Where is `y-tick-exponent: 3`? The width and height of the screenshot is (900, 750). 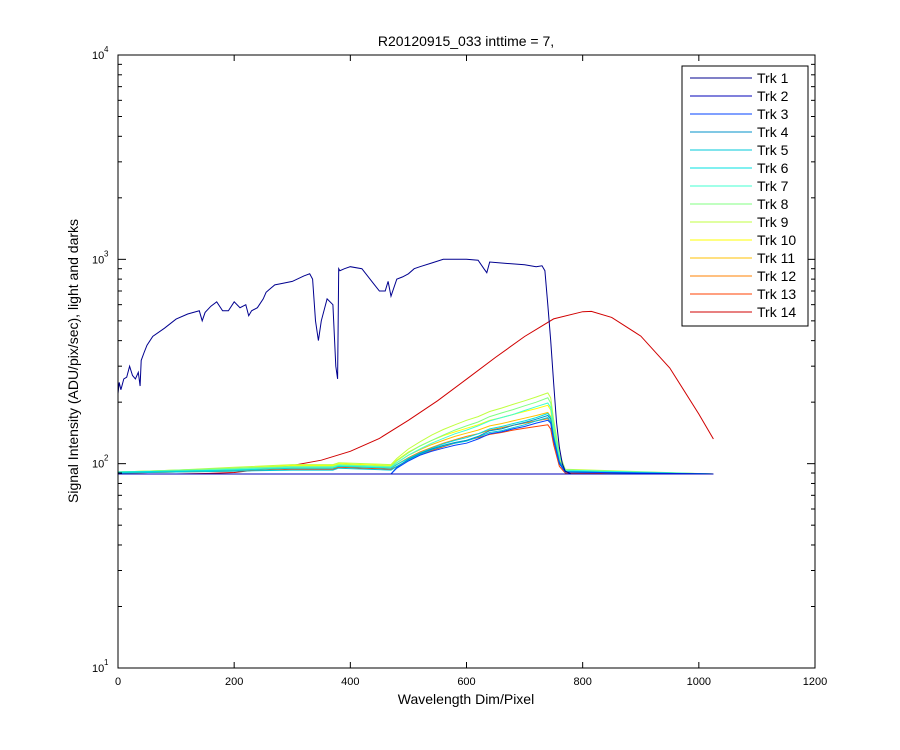 y-tick-exponent: 3 is located at coordinates (106, 253).